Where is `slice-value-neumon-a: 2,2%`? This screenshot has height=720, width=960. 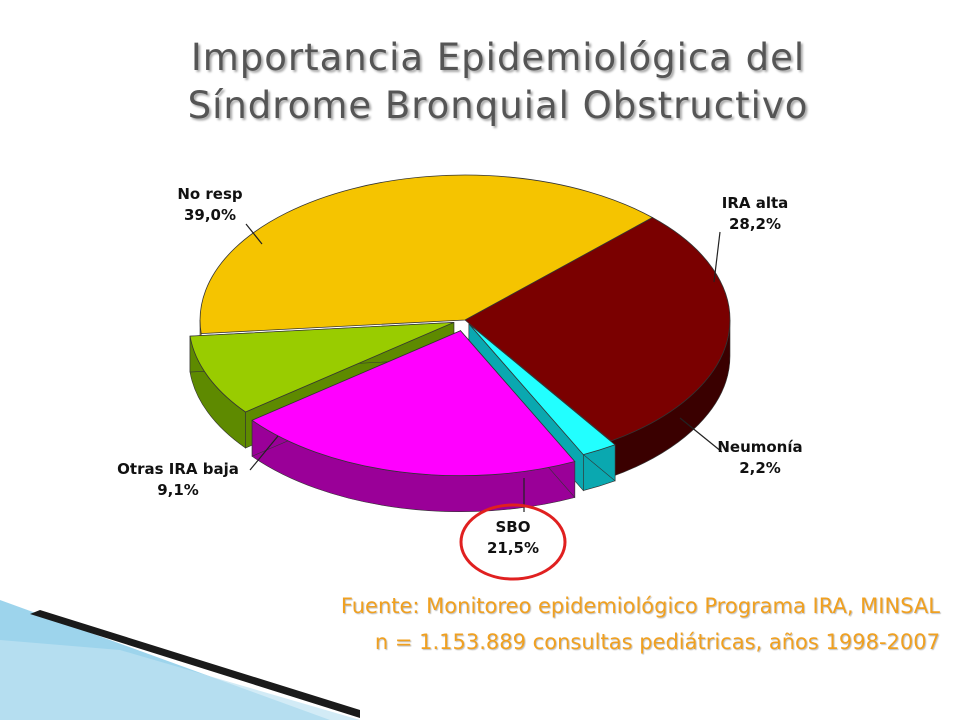
slice-value-neumon-a: 2,2% is located at coordinates (760, 468).